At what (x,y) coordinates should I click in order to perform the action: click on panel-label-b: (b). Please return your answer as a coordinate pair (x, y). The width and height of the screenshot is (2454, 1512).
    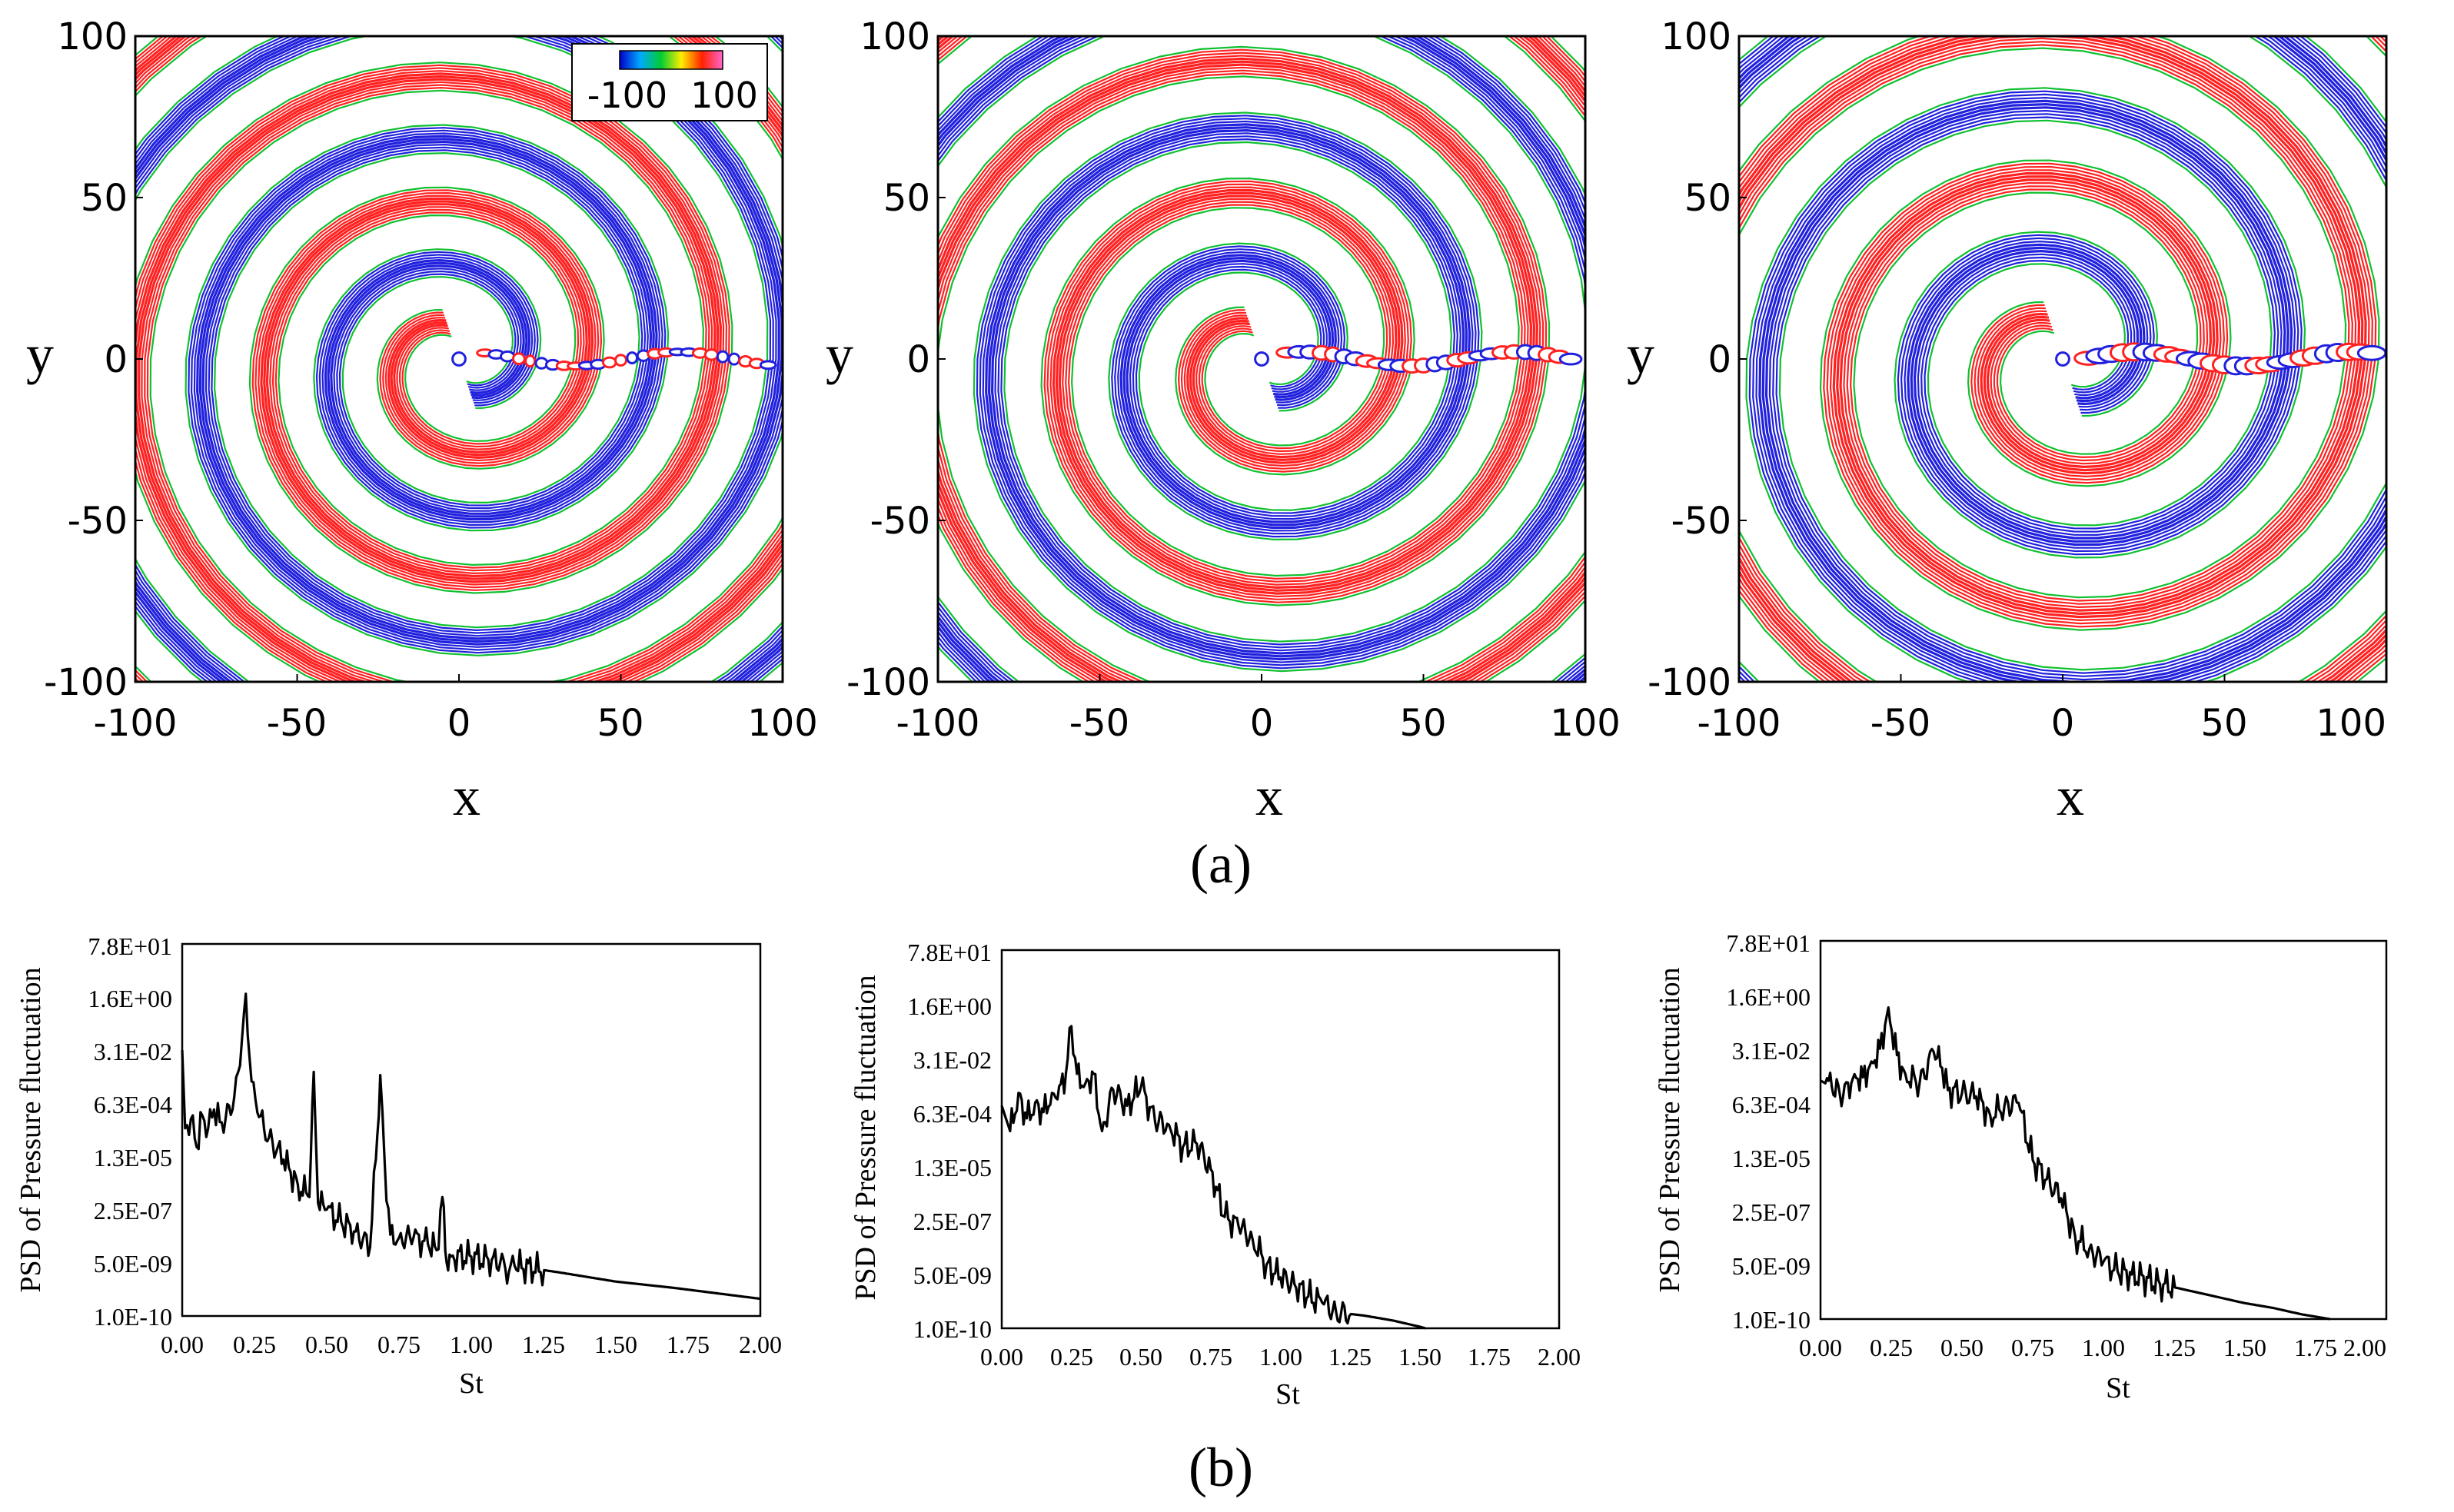
    Looking at the image, I should click on (1221, 1467).